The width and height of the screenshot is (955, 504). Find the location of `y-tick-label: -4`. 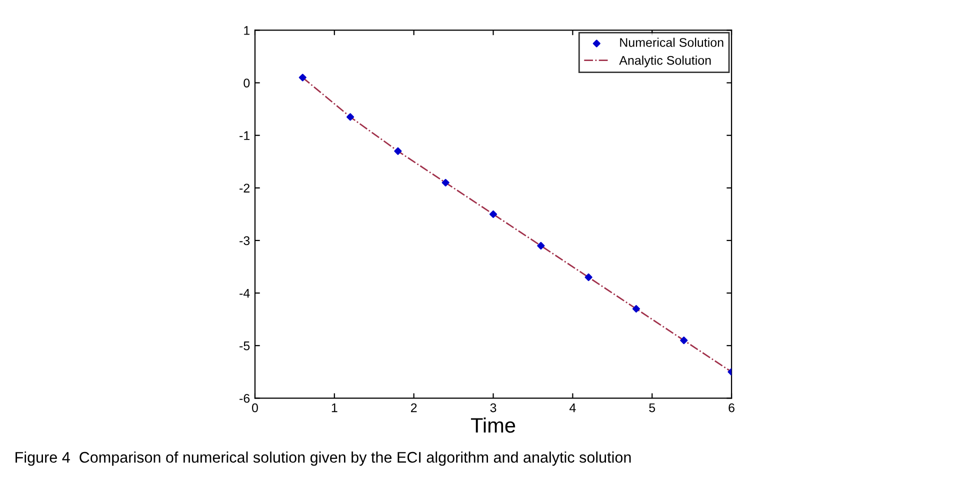

y-tick-label: -4 is located at coordinates (245, 293).